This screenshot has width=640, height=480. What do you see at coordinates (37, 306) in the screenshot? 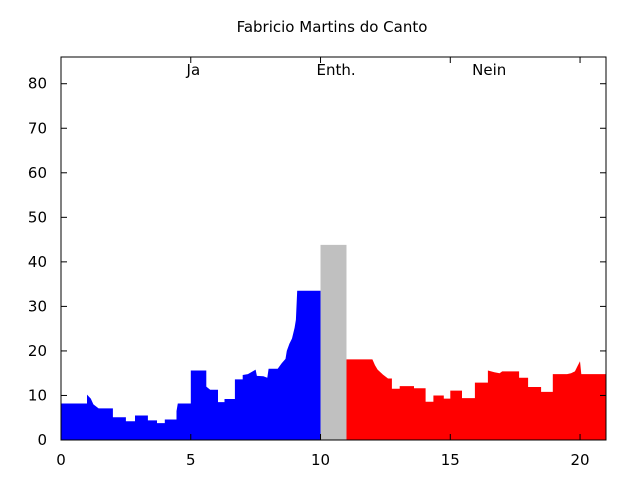
I see `y-tick-label: 30` at bounding box center [37, 306].